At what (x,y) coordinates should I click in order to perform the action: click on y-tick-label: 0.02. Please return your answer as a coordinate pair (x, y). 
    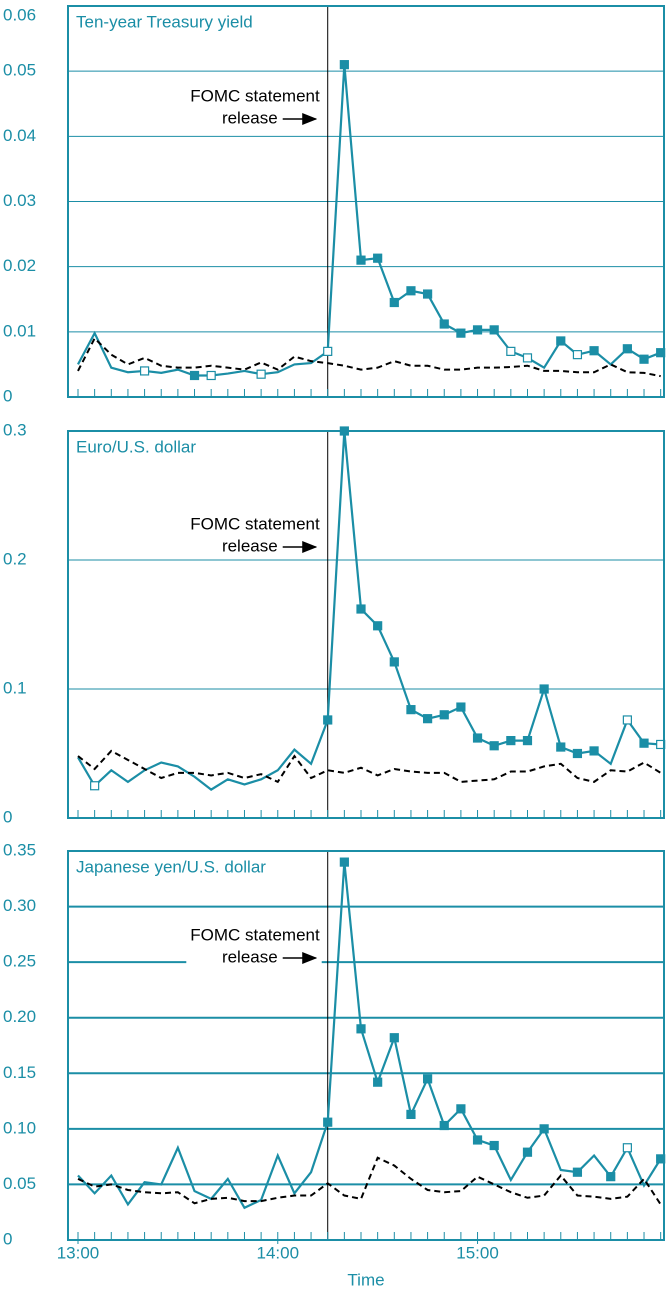
    Looking at the image, I should click on (19, 265).